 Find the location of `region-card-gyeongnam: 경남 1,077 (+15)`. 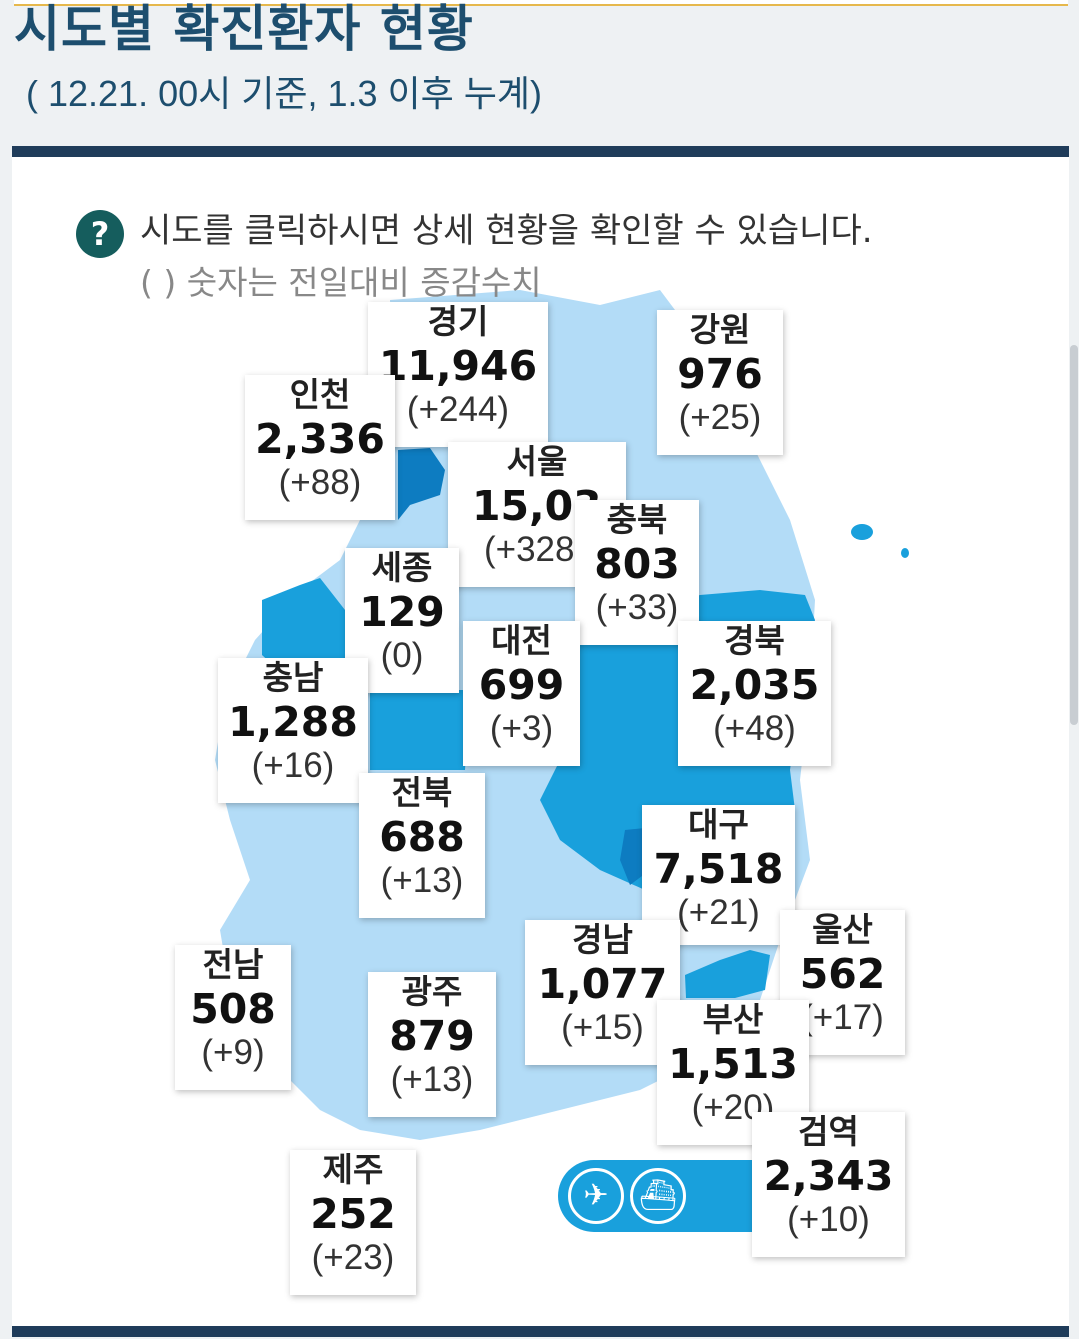

region-card-gyeongnam: 경남 1,077 (+15) is located at coordinates (602, 992).